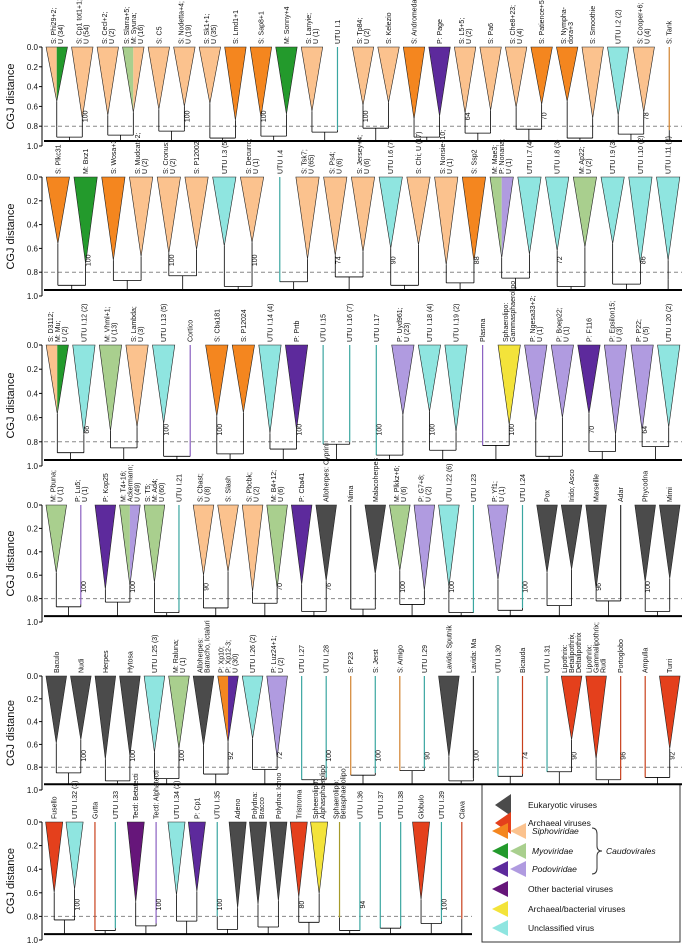 The width and height of the screenshot is (685, 947). I want to click on leaf-label: UTU I.25 (3), so click(155, 653).